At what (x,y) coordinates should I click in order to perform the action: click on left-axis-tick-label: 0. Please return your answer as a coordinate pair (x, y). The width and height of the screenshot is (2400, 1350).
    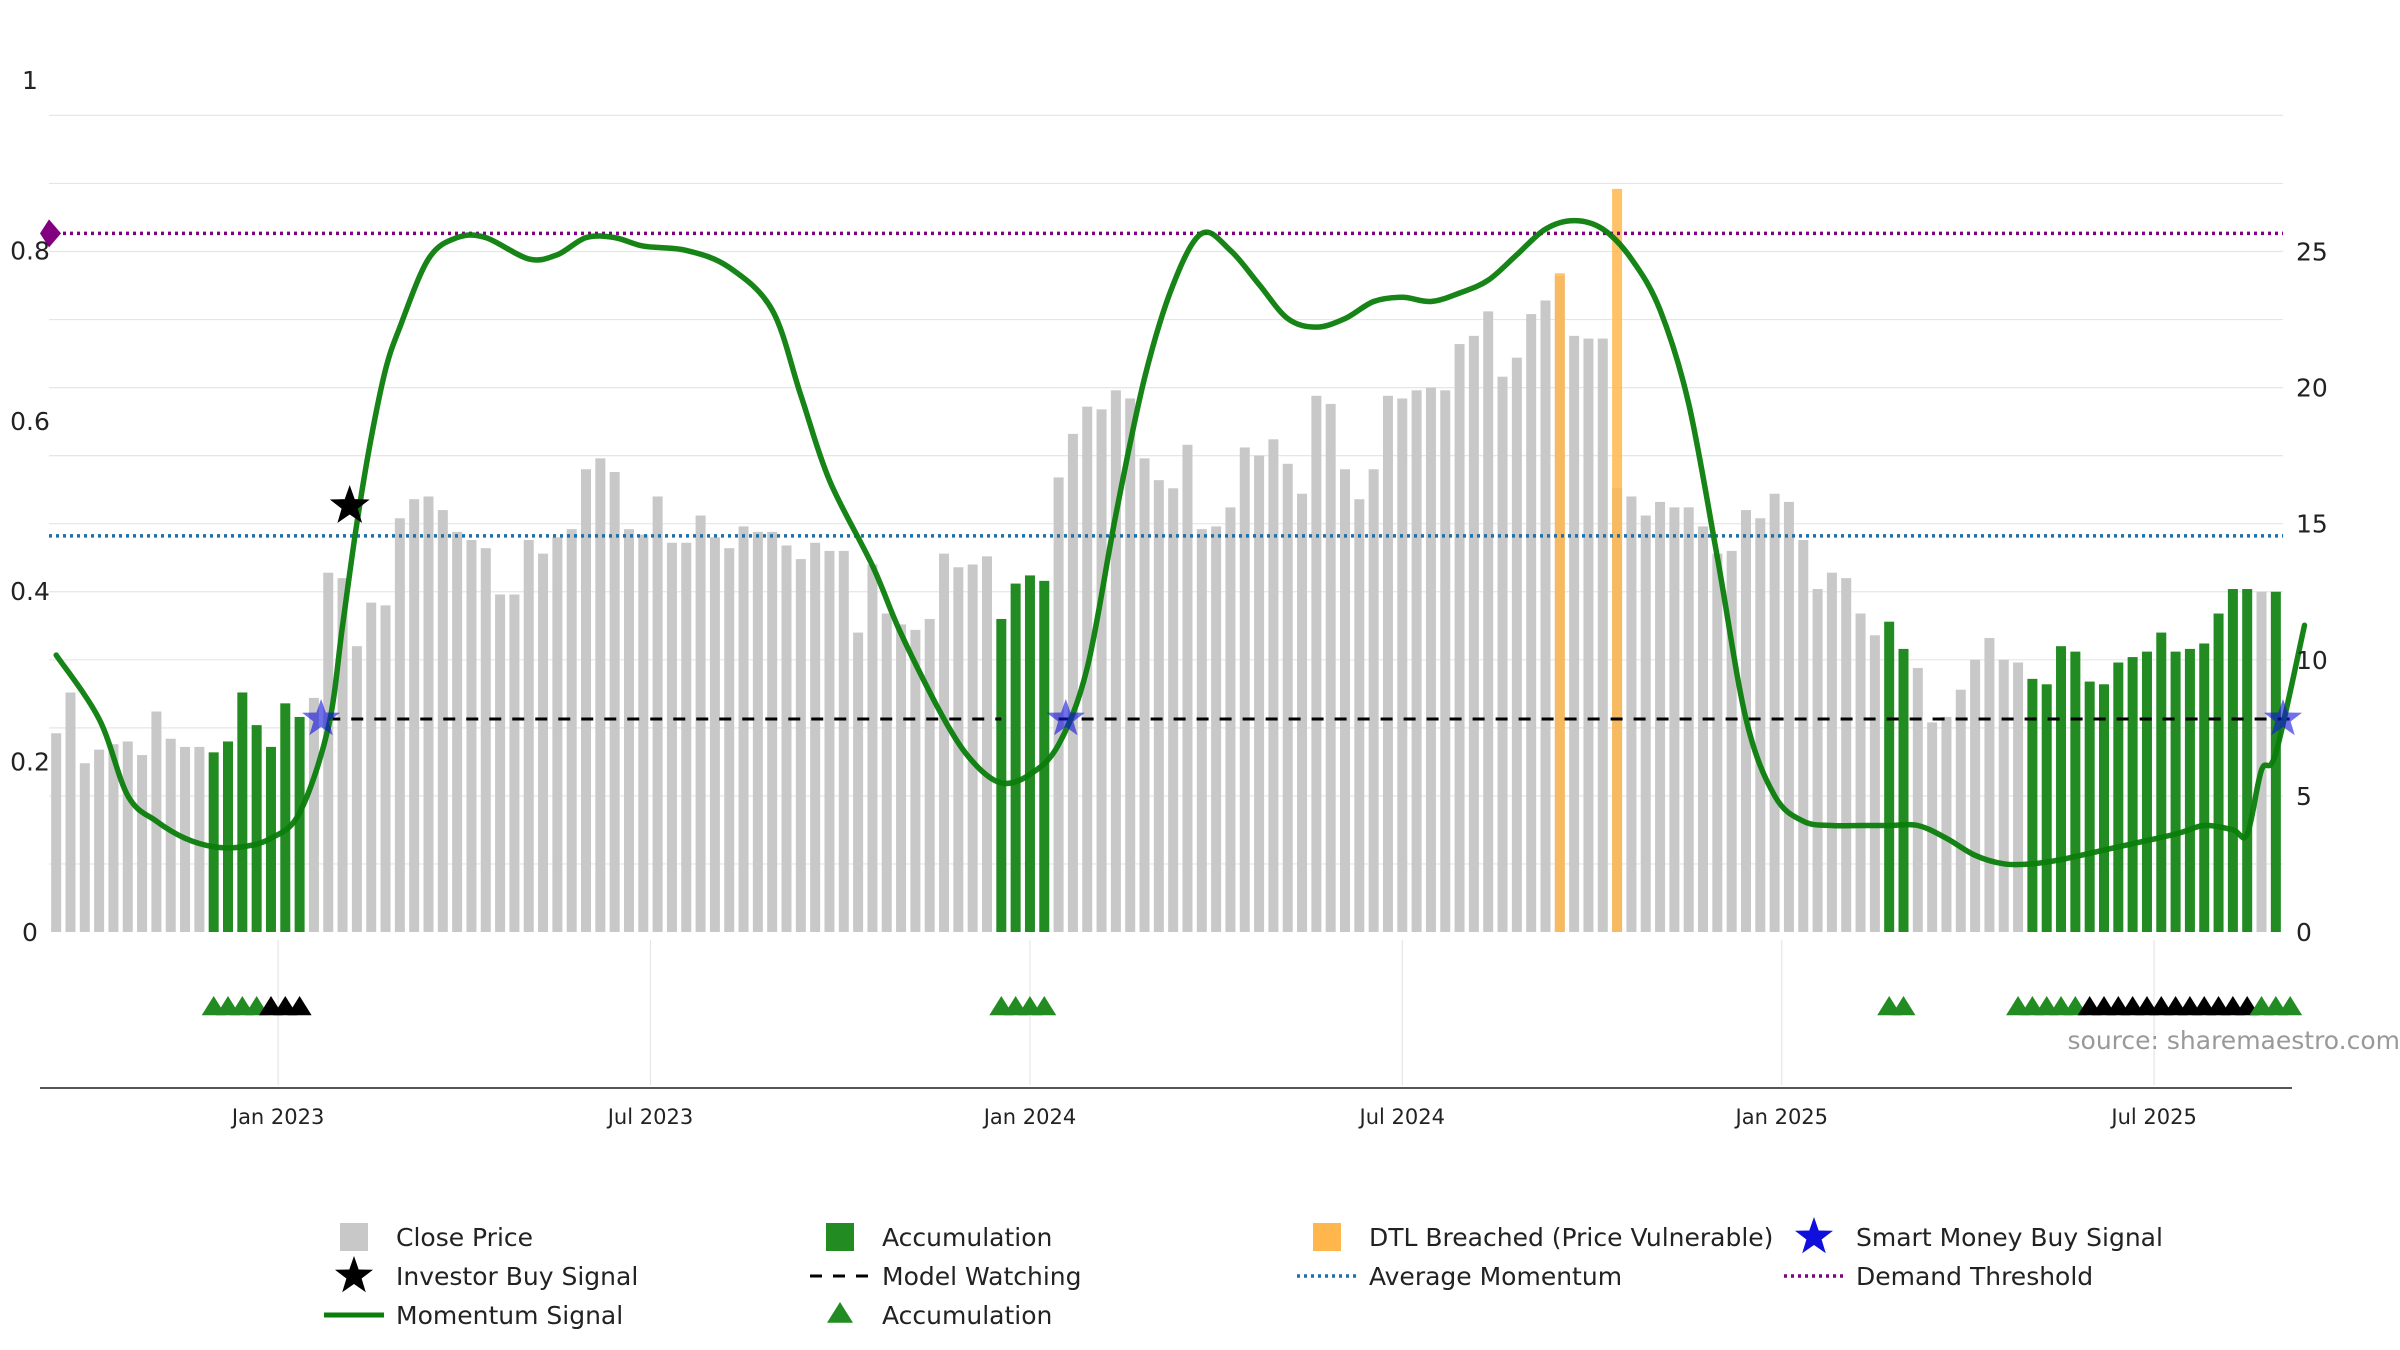
    Looking at the image, I should click on (30, 932).